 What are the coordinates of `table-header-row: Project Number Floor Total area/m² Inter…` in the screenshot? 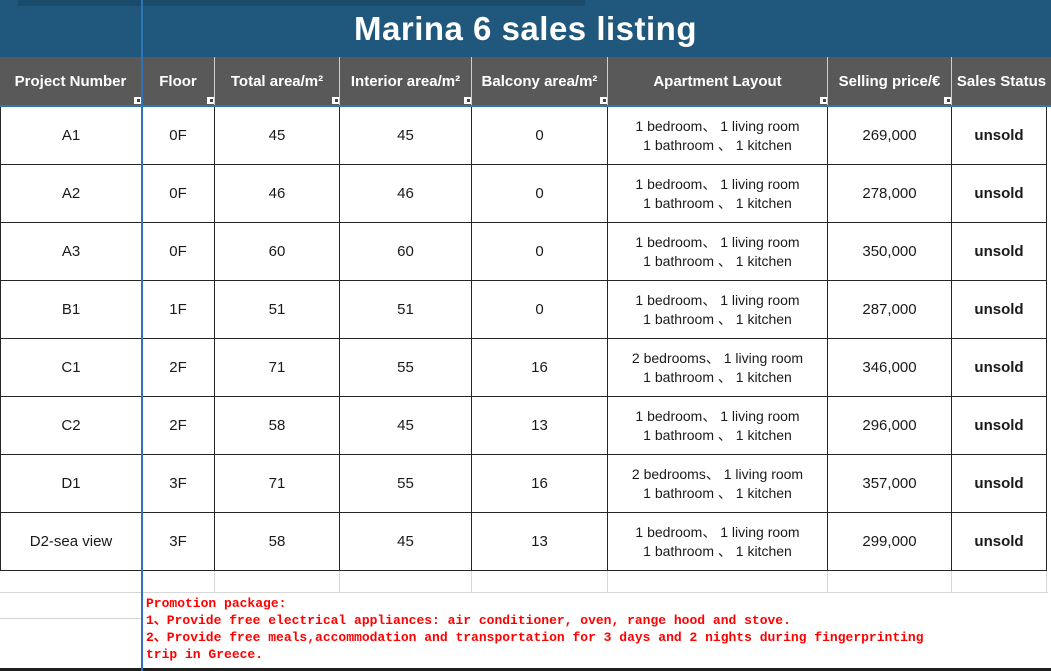 It's located at (525, 81).